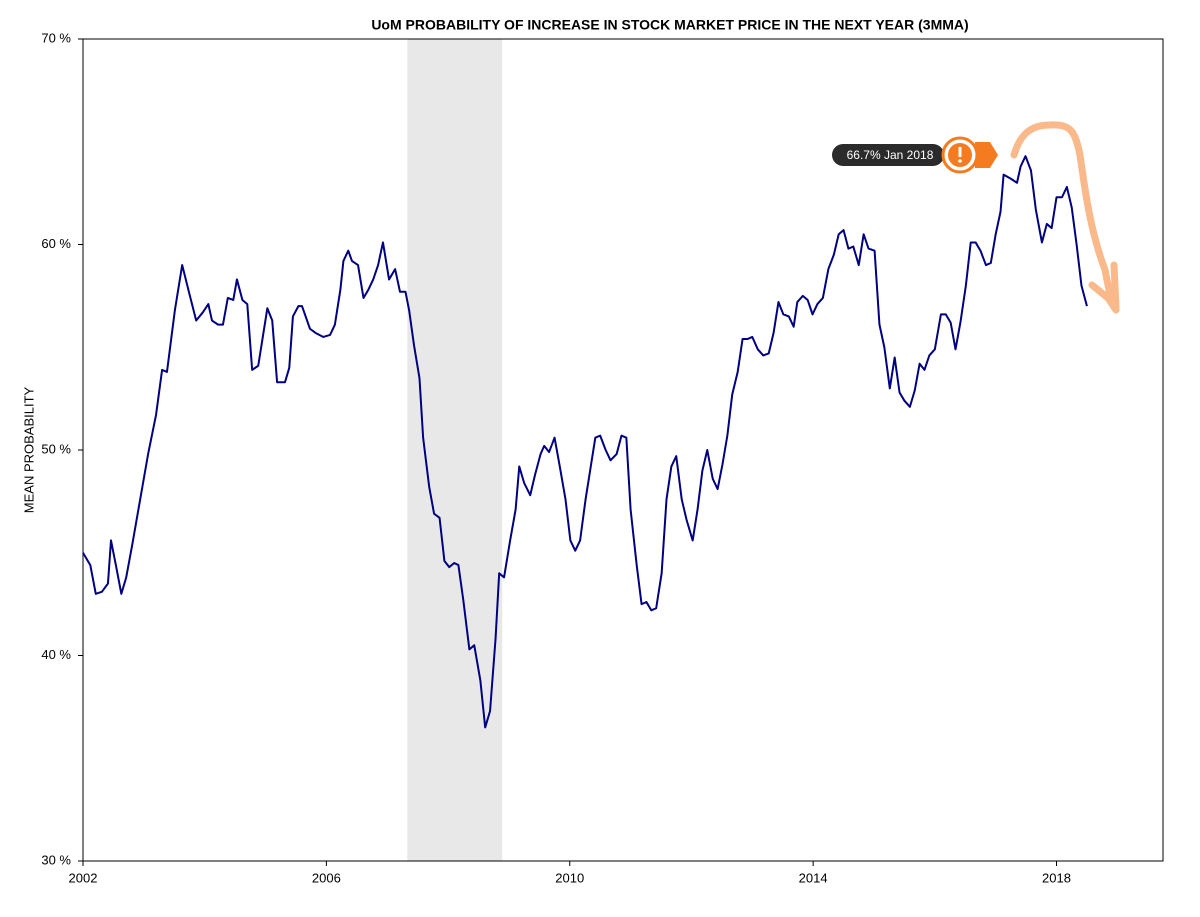 The image size is (1200, 917). I want to click on annotation-pill, so click(888, 155).